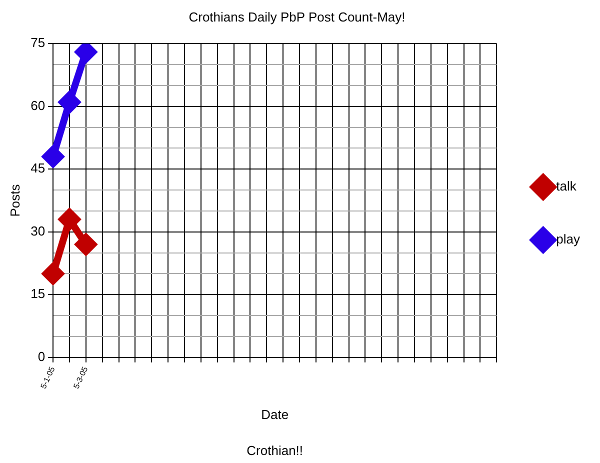 The image size is (600, 463). I want to click on legend-label: play, so click(568, 239).